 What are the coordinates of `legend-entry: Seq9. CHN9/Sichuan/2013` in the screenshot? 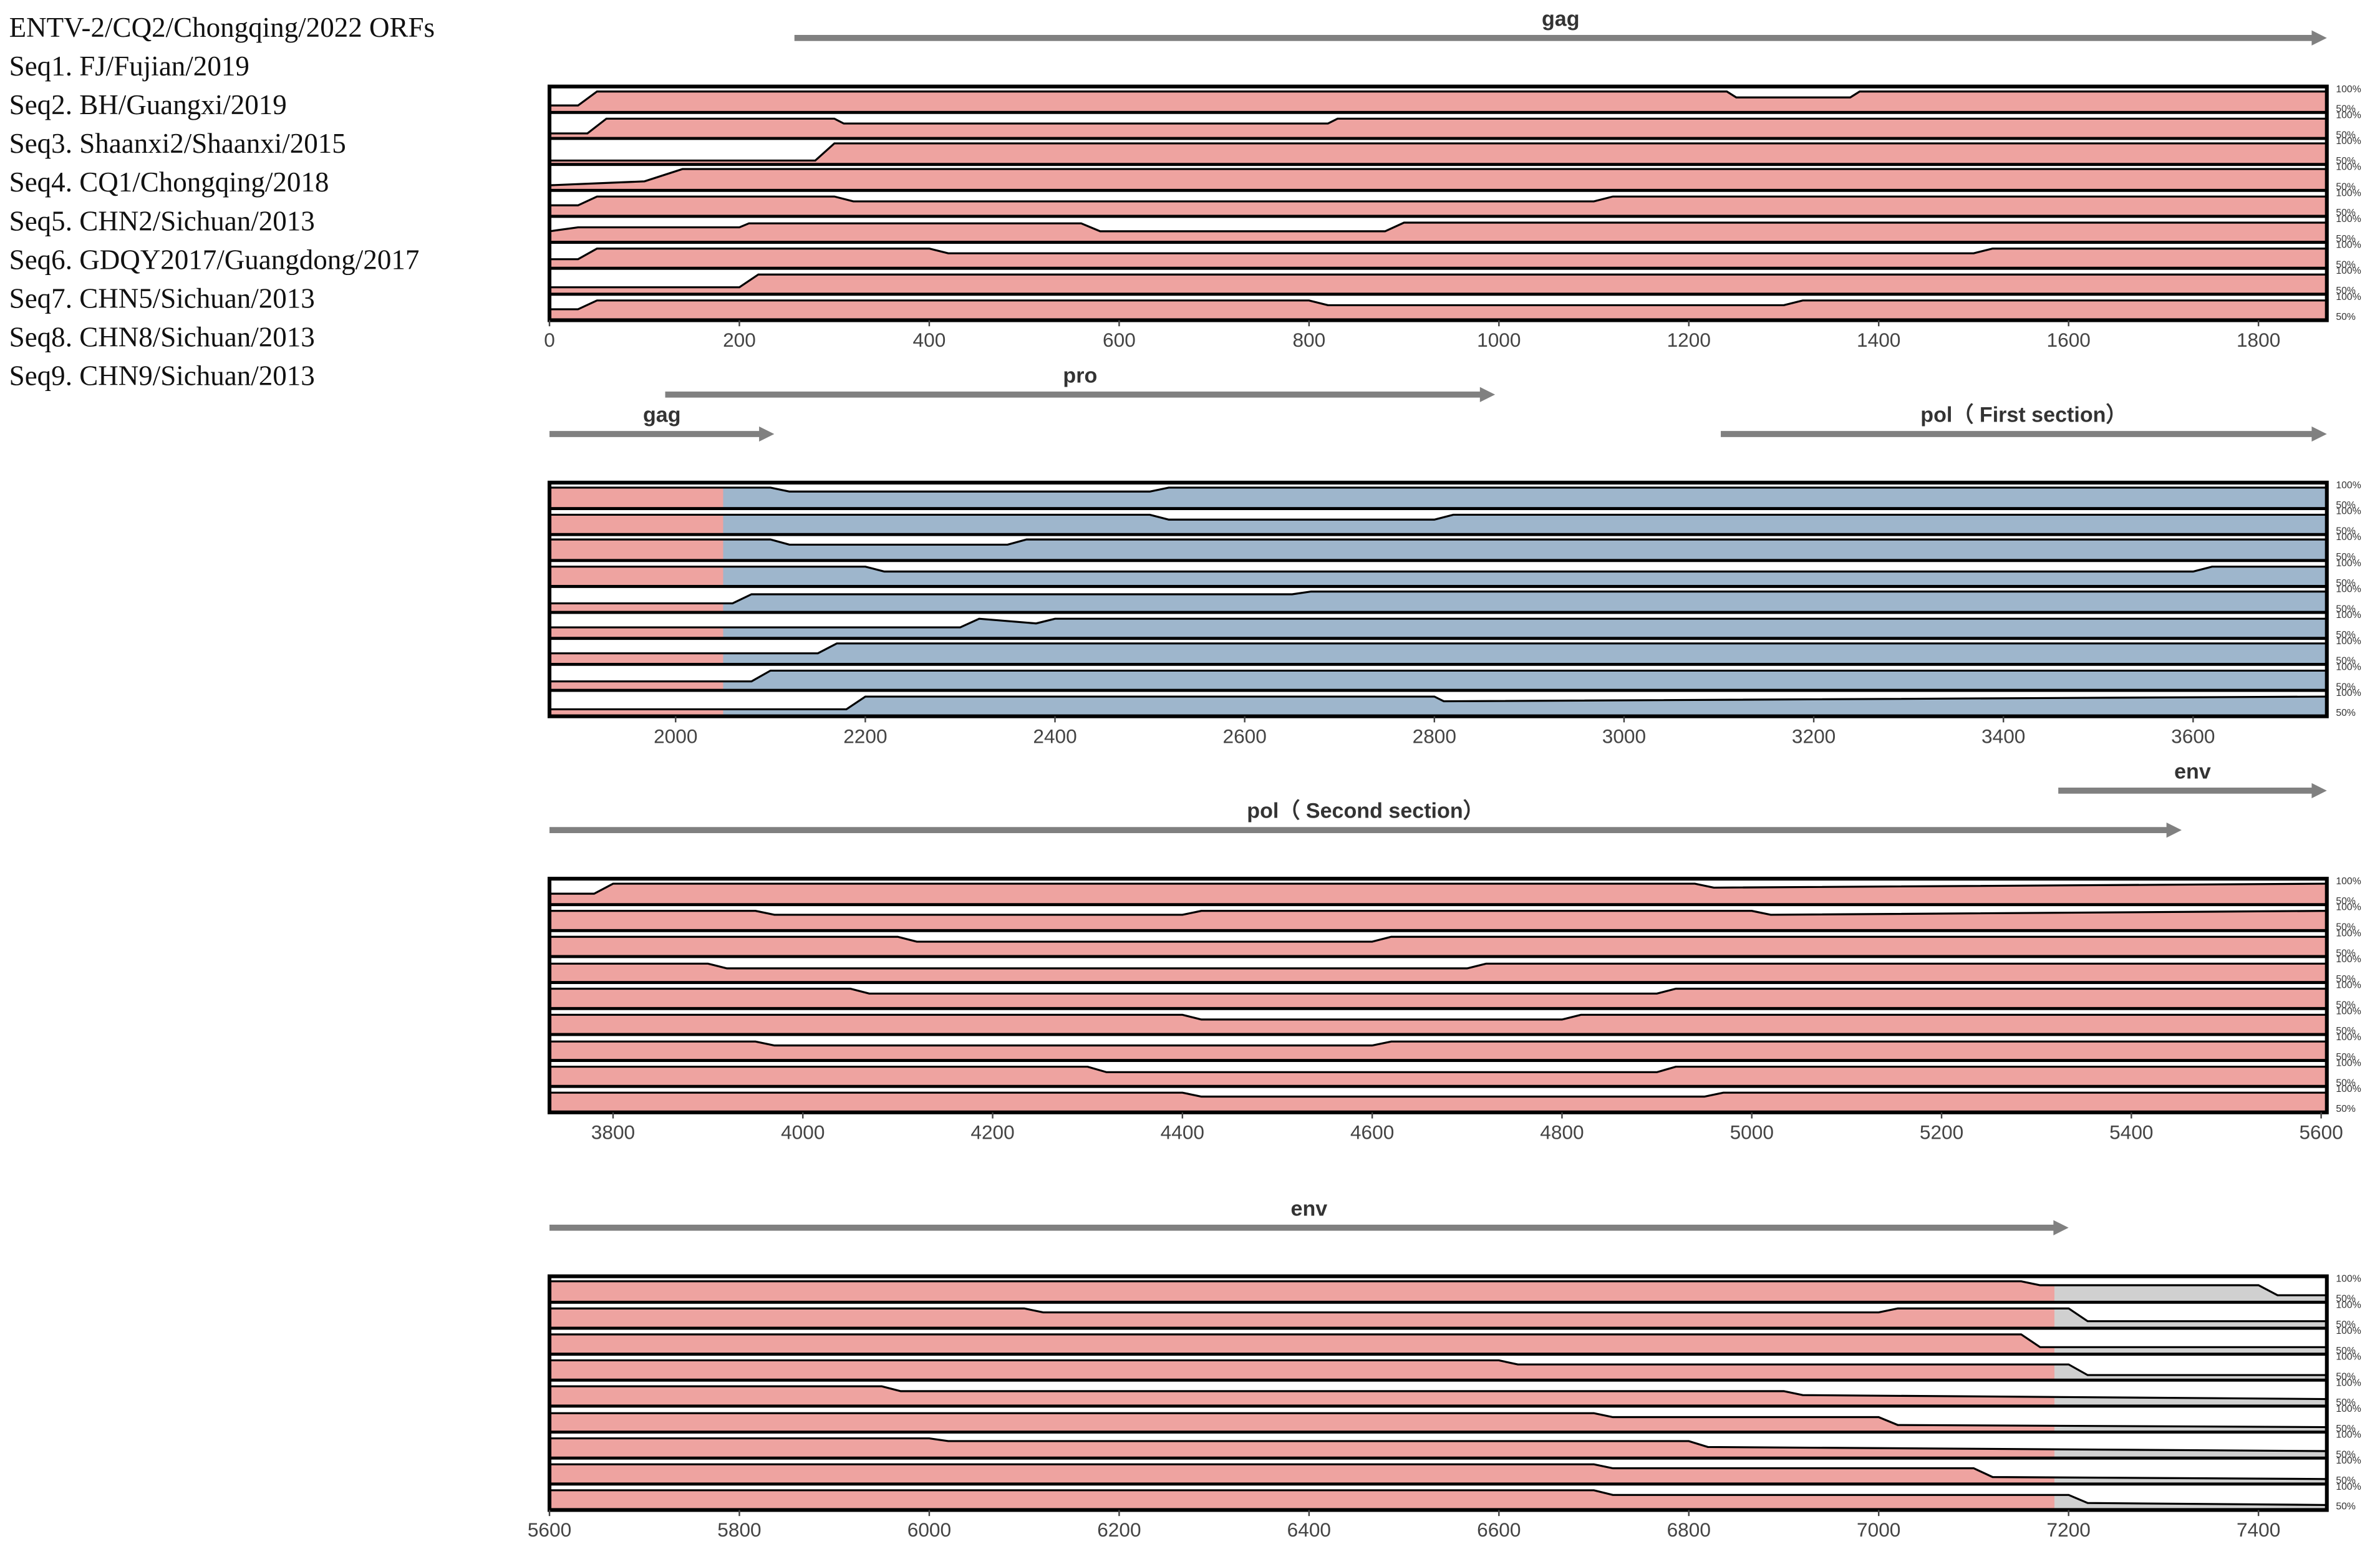 It's located at (162, 376).